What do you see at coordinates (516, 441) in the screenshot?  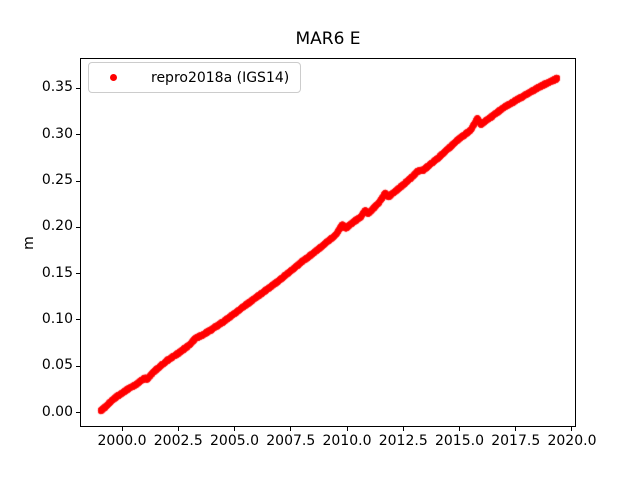 I see `x-tick-label: 2017.5` at bounding box center [516, 441].